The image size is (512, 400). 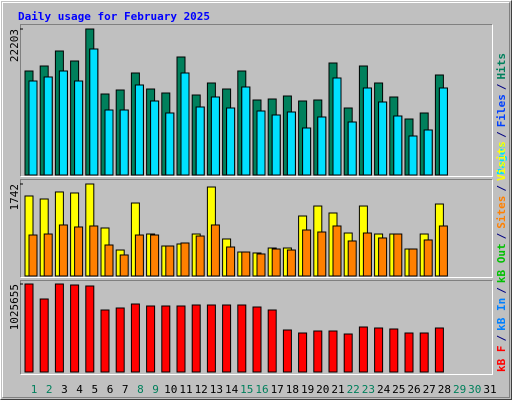 I want to click on legend-entry: Pages, so click(x=501, y=158).